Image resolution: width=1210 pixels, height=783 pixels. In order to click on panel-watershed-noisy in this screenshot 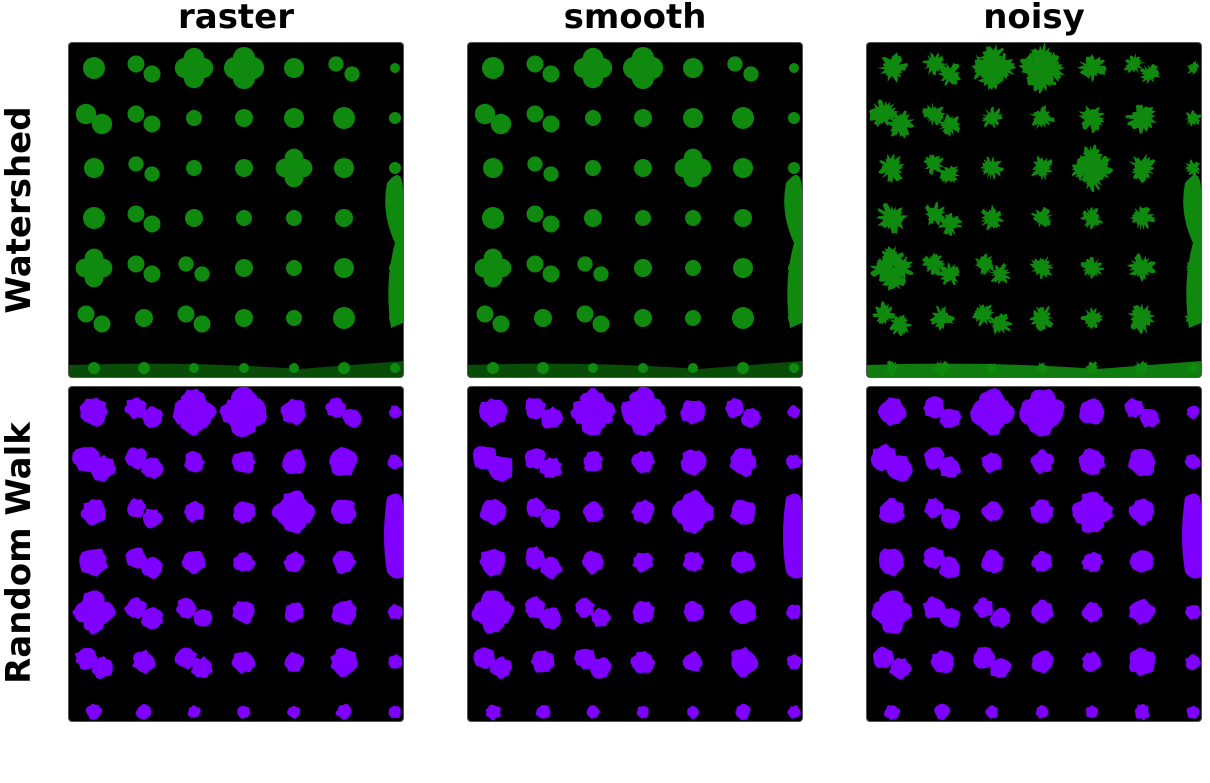, I will do `click(1034, 210)`.